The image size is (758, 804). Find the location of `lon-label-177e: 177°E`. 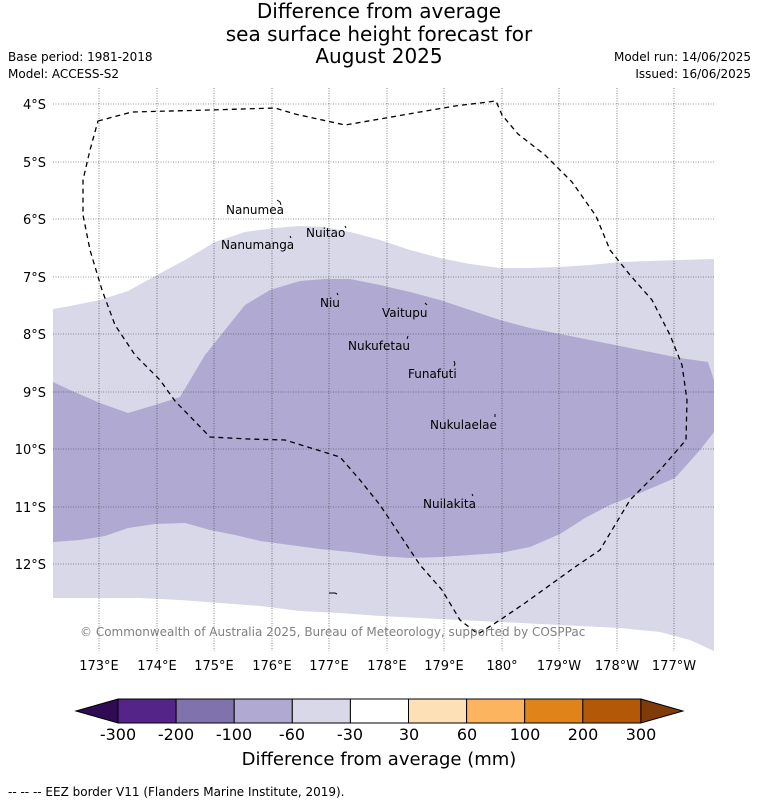

lon-label-177e: 177°E is located at coordinates (329, 666).